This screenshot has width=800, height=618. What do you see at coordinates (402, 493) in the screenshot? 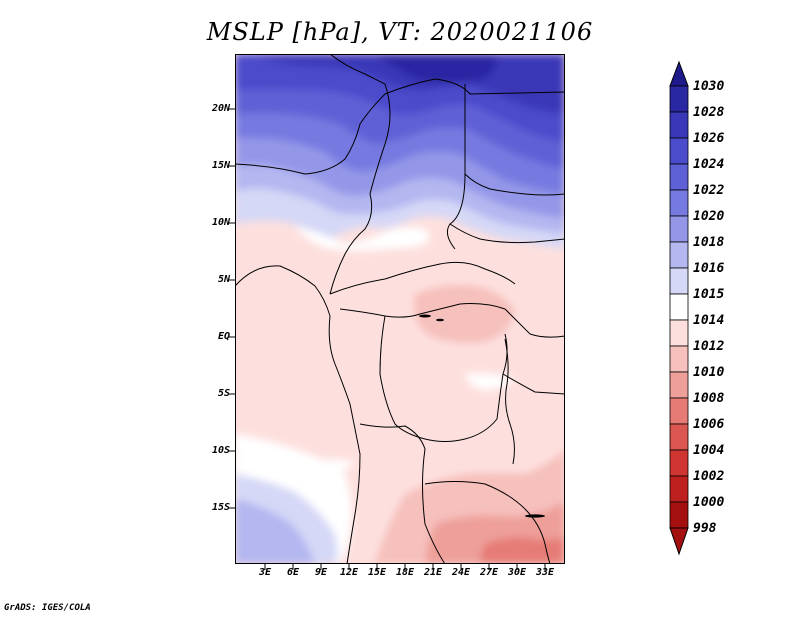
I see `border-angola` at bounding box center [402, 493].